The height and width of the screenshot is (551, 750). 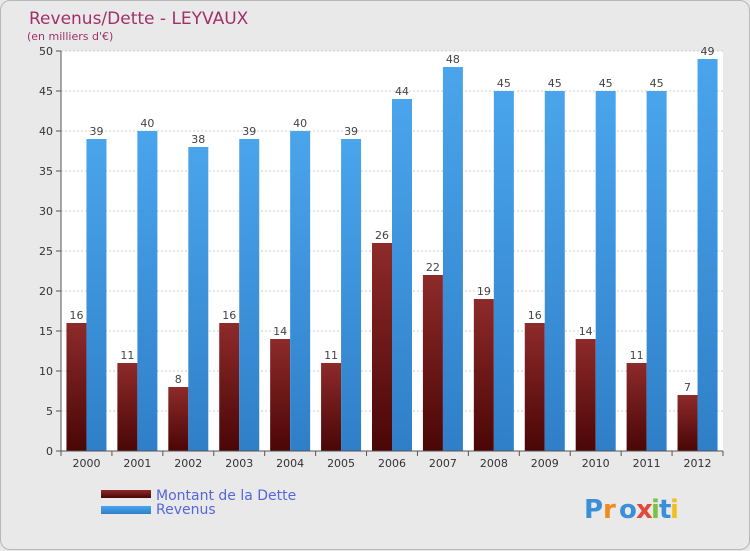 What do you see at coordinates (46, 291) in the screenshot?
I see `y-tick-label: 20` at bounding box center [46, 291].